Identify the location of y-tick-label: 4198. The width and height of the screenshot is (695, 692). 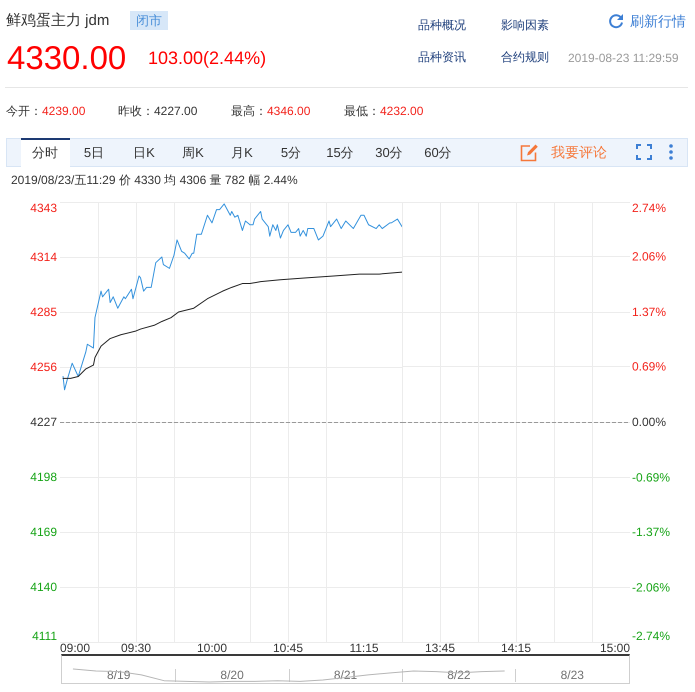
(44, 477).